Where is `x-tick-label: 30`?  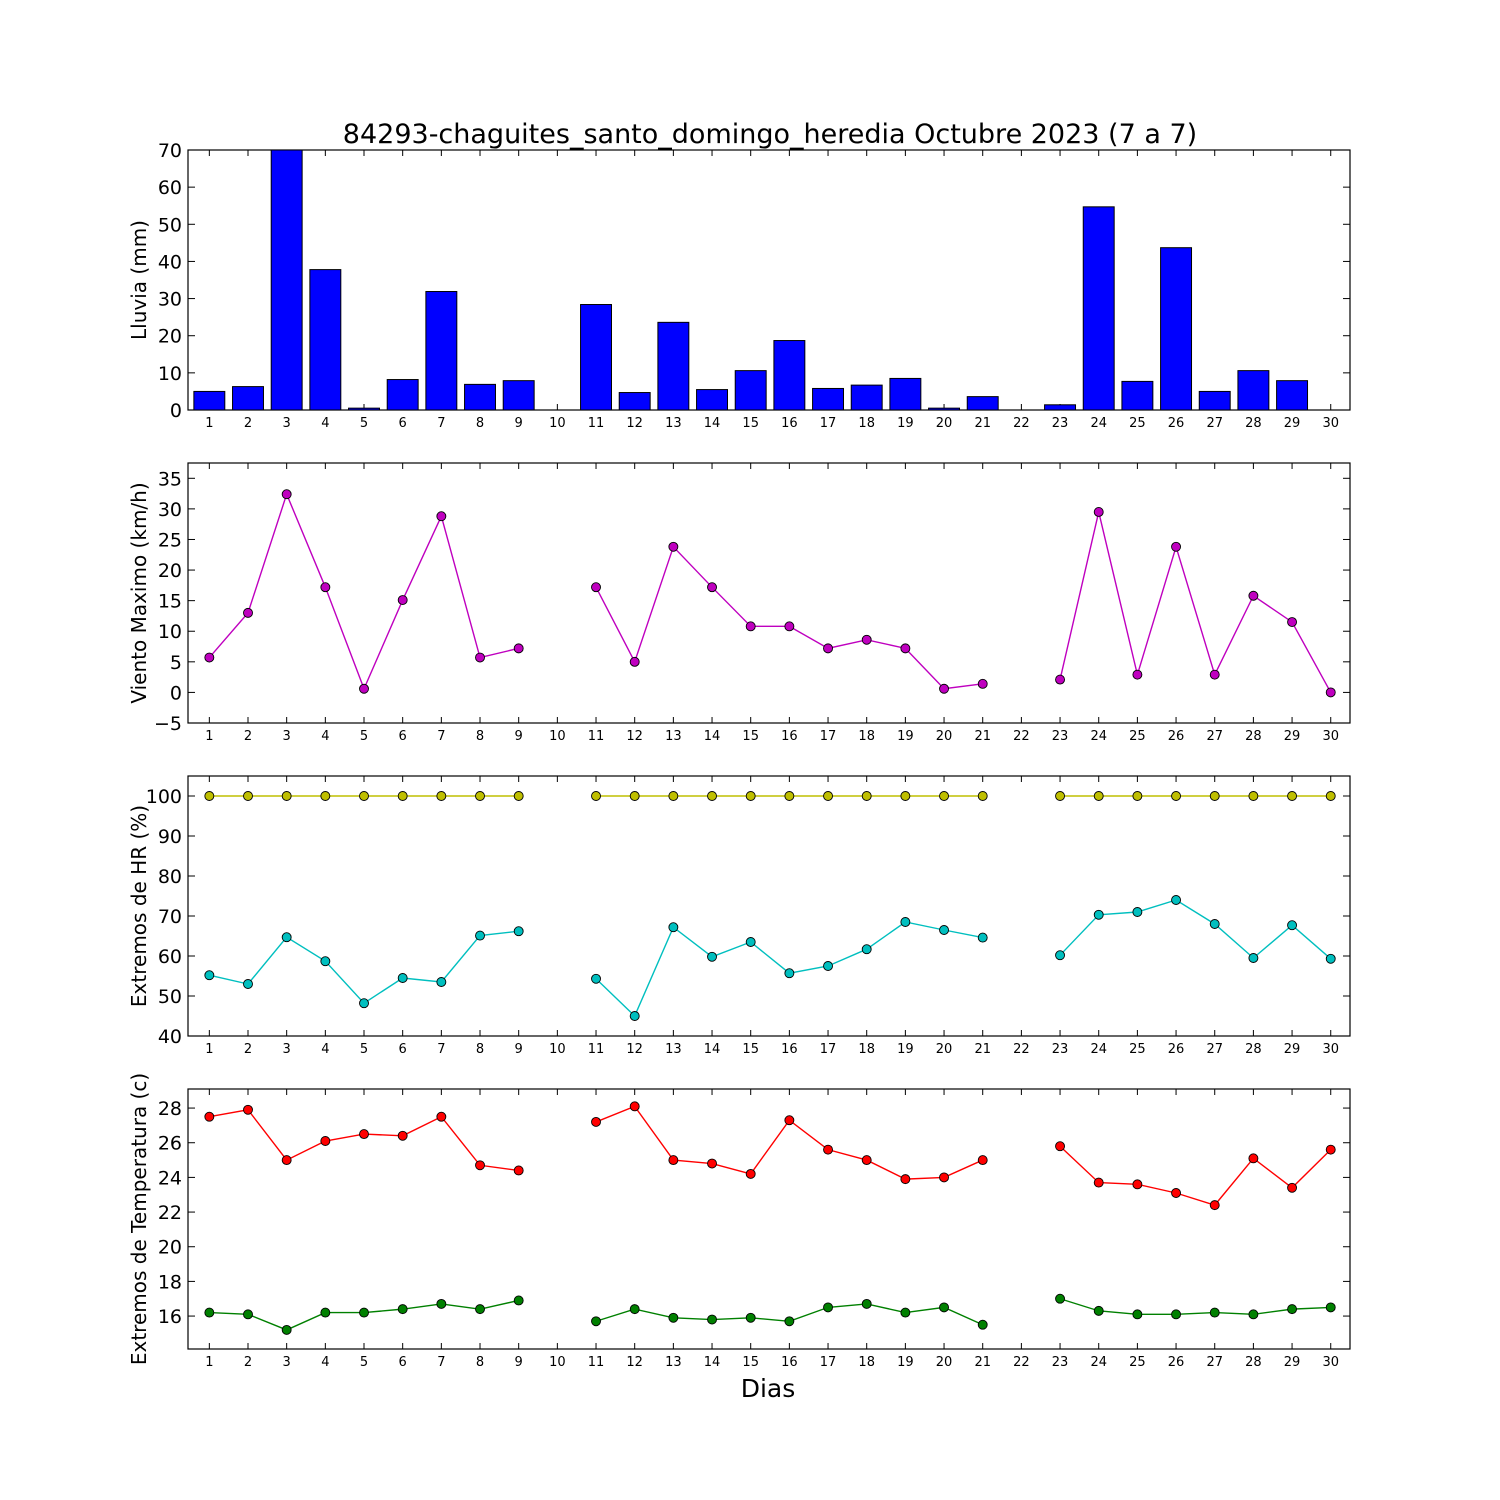
x-tick-label: 30 is located at coordinates (1330, 423).